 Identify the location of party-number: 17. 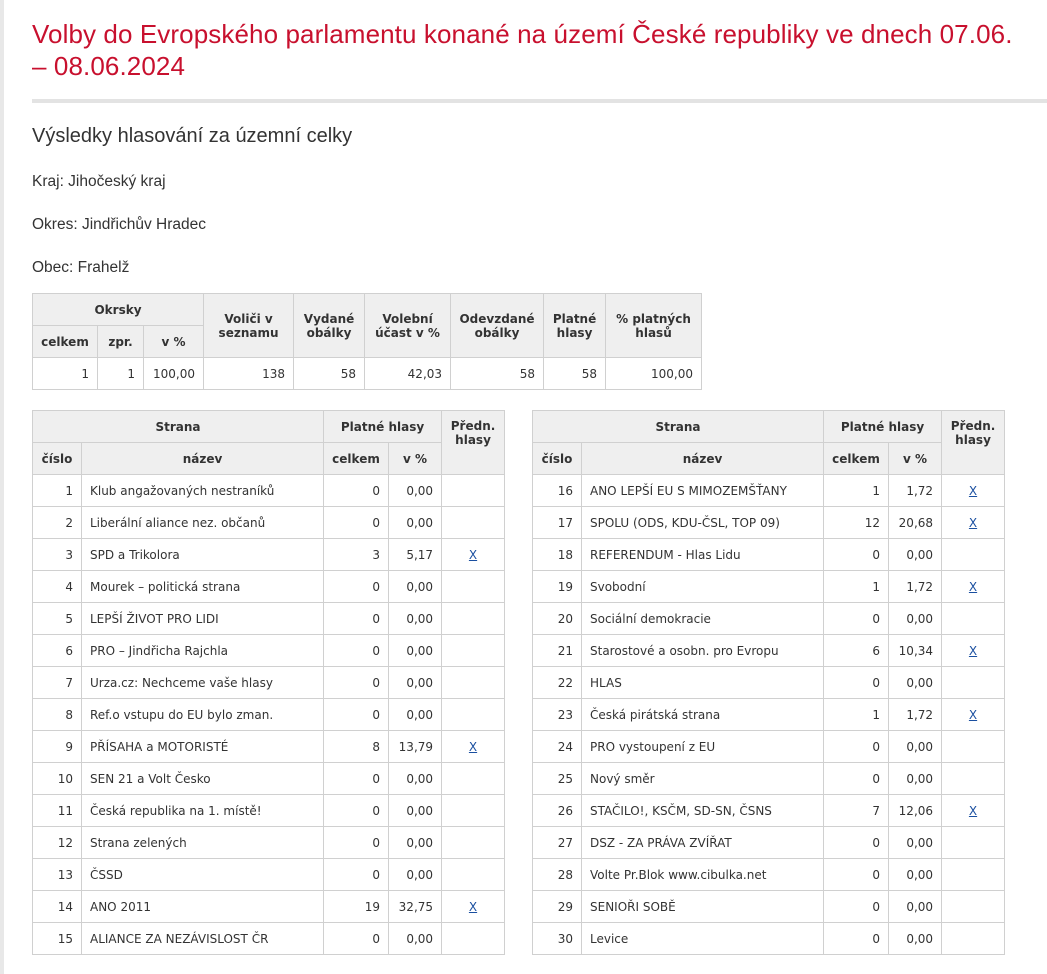
(557, 522).